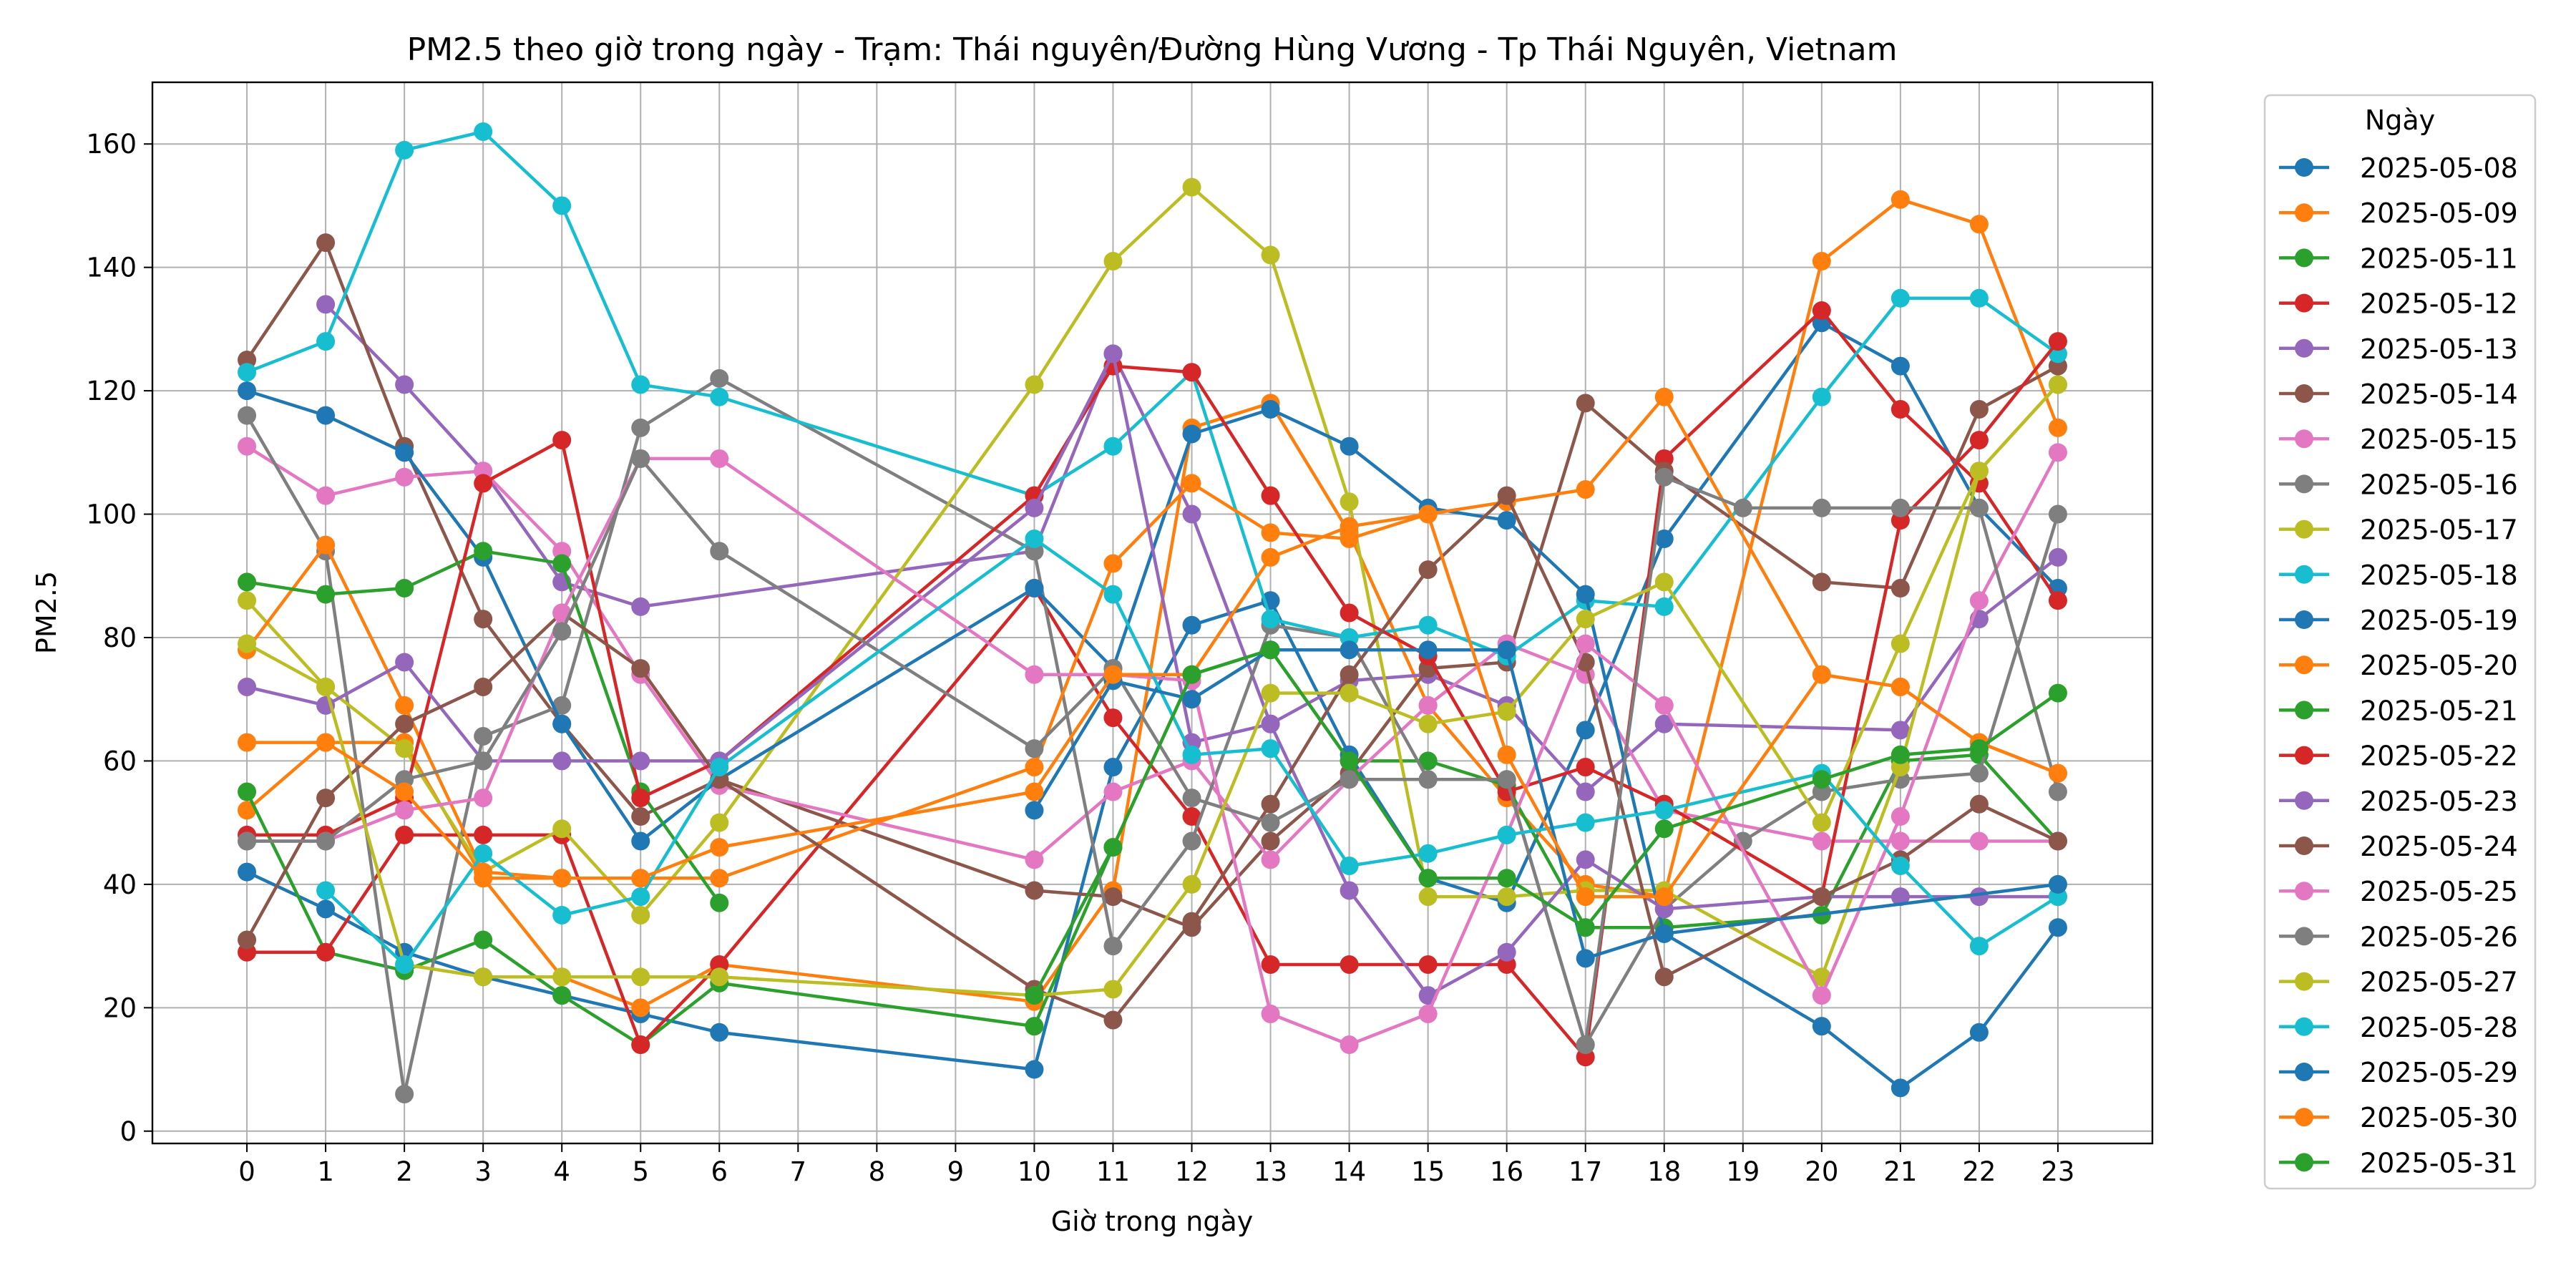 This screenshot has height=1288, width=2576. I want to click on x-tick-label: 22, so click(1979, 1171).